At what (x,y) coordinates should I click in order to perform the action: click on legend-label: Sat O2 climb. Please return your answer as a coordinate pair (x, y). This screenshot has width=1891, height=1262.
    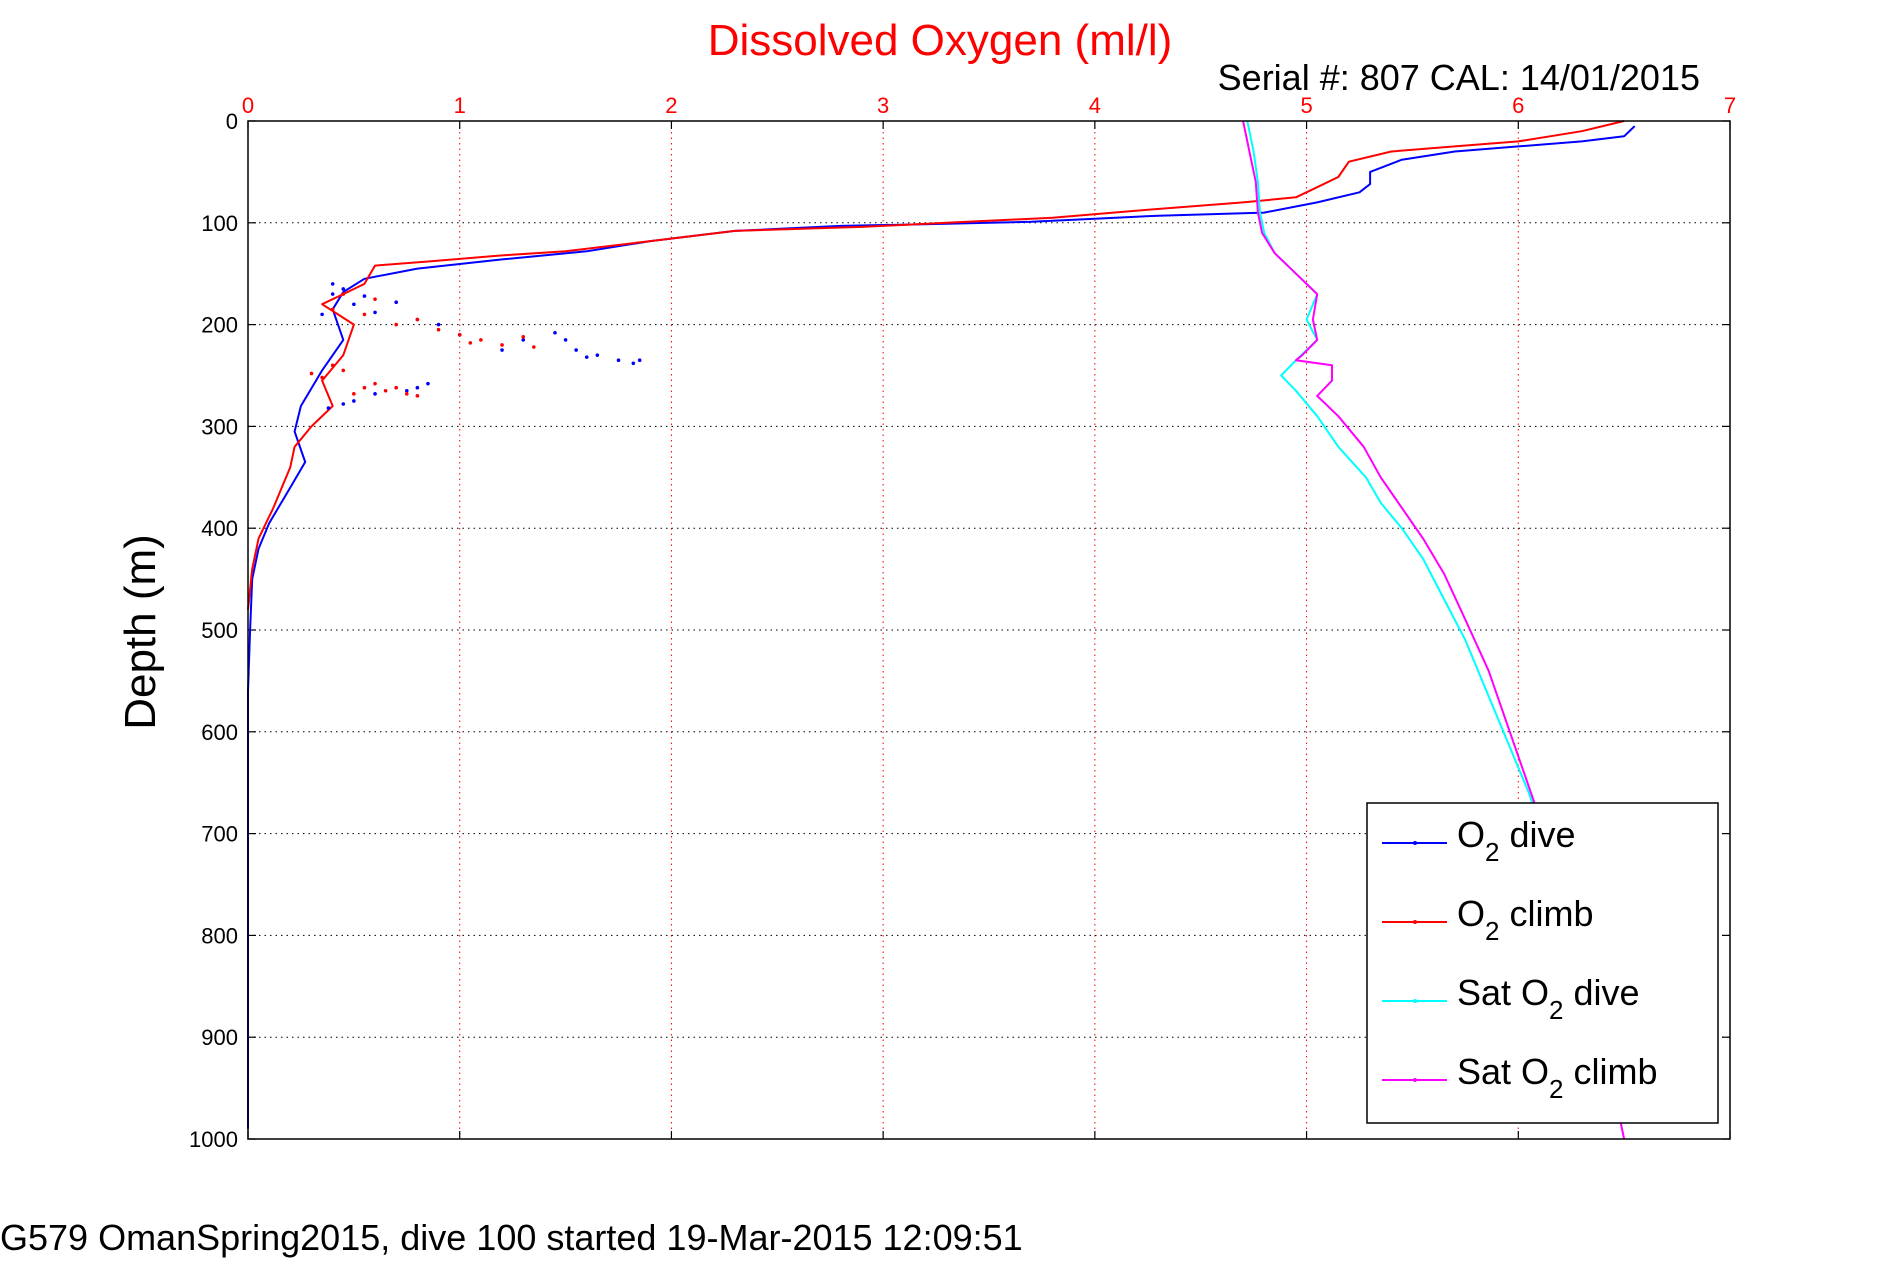
    Looking at the image, I should click on (1557, 1077).